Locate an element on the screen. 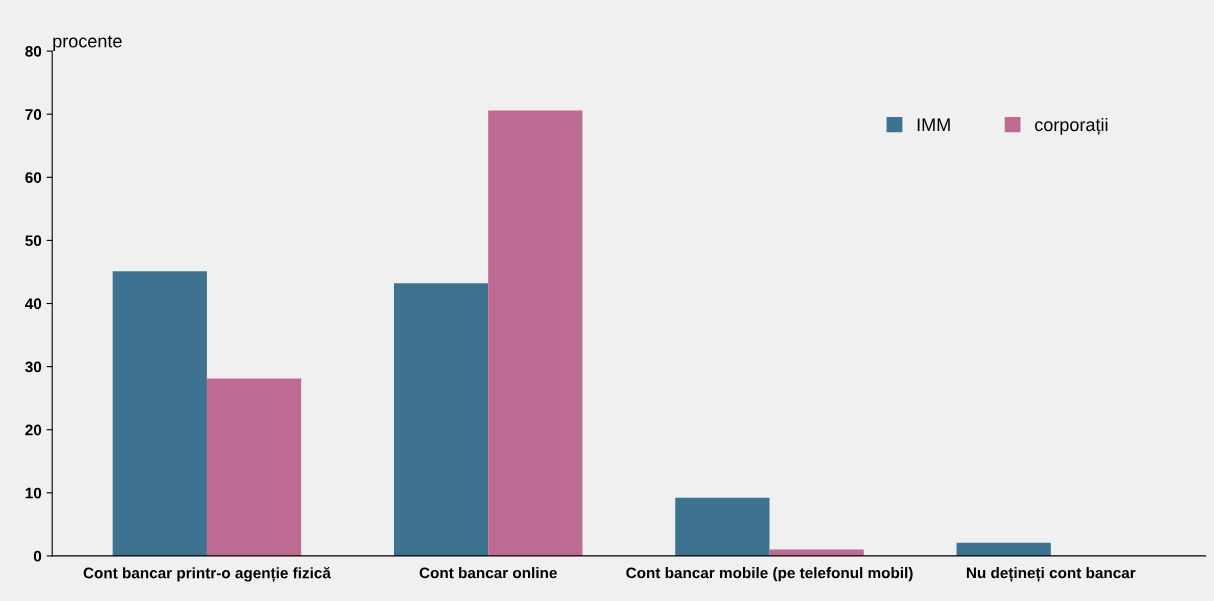 Image resolution: width=1214 pixels, height=601 pixels. x-tick-label: Nu dețineți cont bancar is located at coordinates (1051, 574).